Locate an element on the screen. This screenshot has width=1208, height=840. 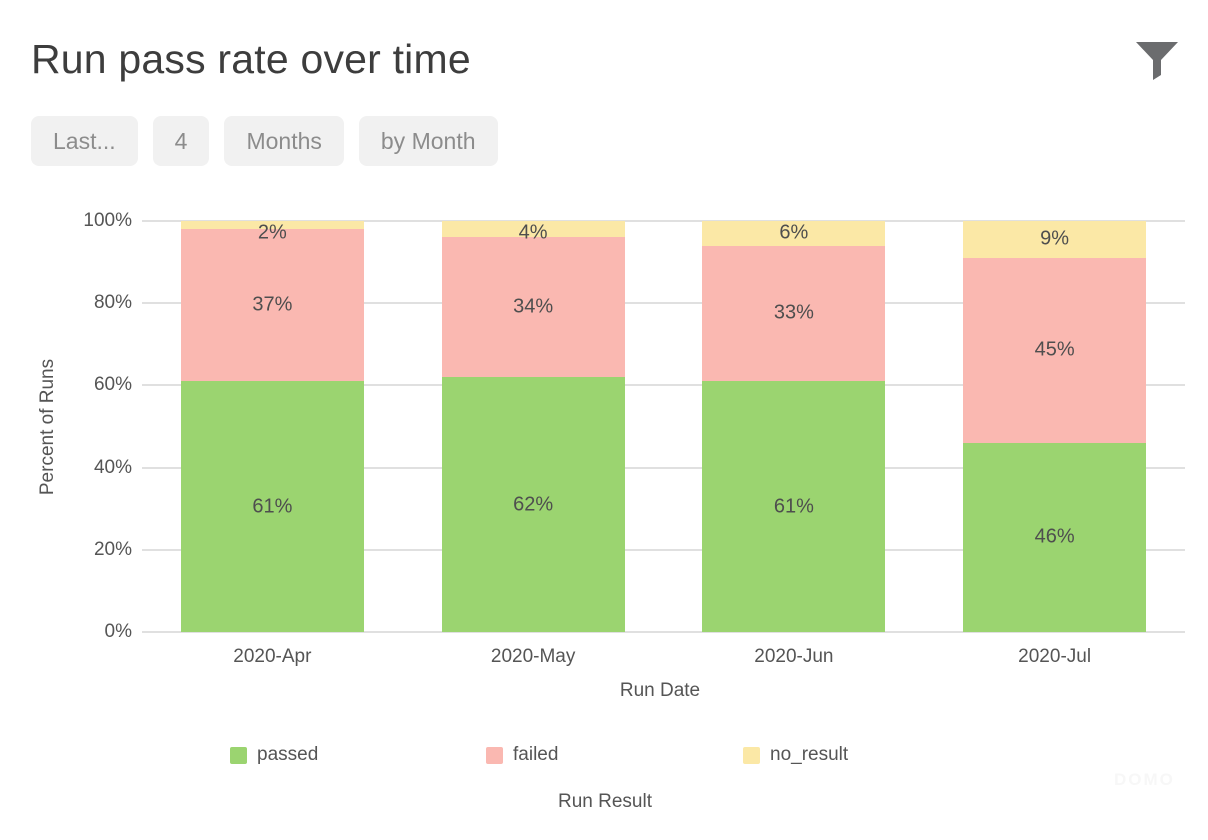
bar-segment-no_result-2020-Jun is located at coordinates (794, 233).